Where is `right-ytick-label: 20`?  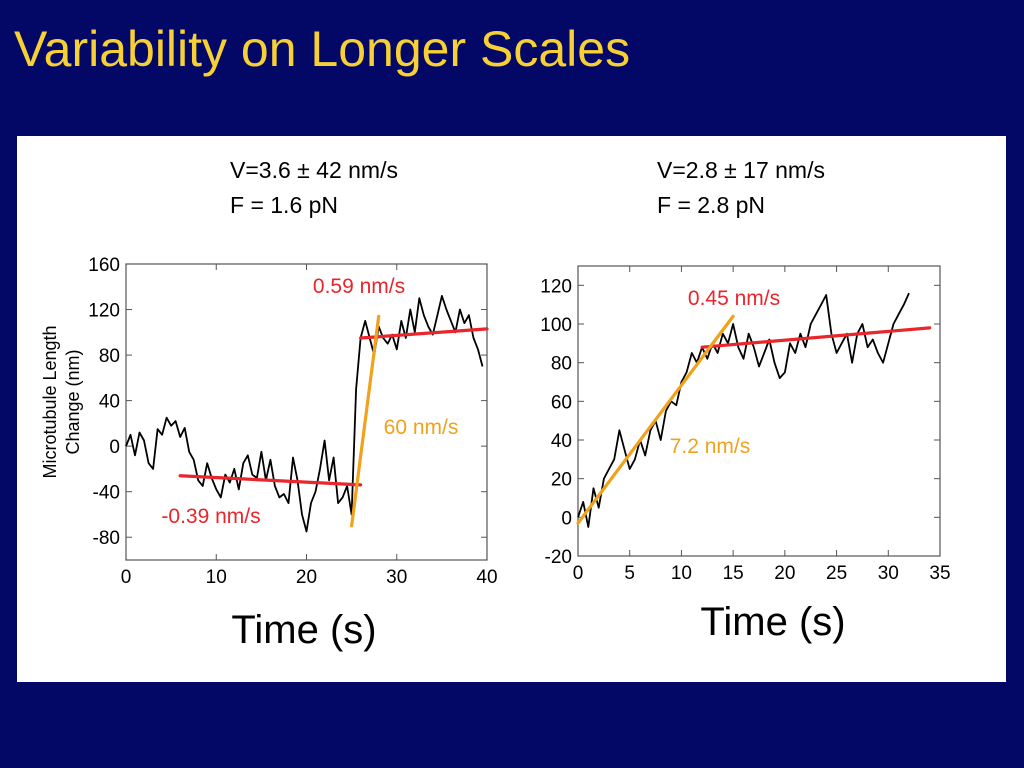 right-ytick-label: 20 is located at coordinates (561, 480).